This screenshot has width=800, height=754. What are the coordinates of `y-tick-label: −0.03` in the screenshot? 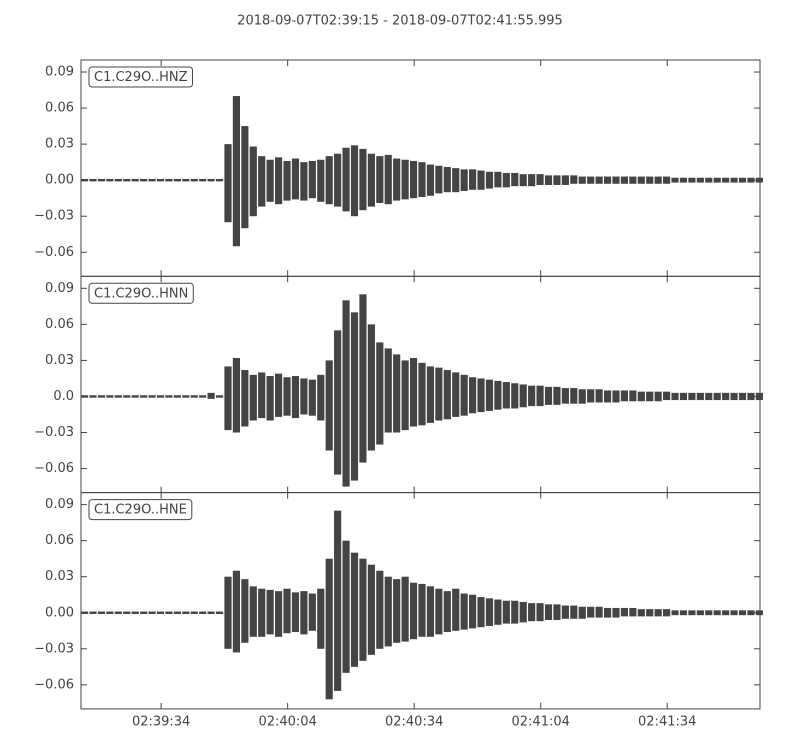 It's located at (54, 648).